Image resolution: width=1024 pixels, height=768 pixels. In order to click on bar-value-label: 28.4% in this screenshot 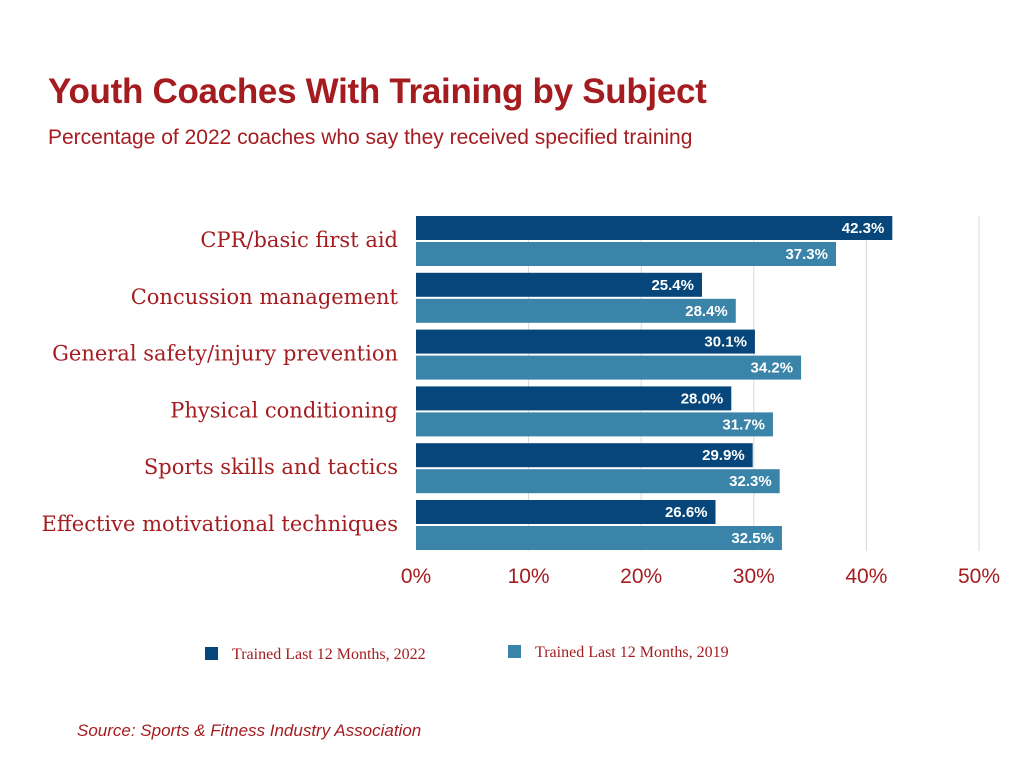, I will do `click(706, 311)`.